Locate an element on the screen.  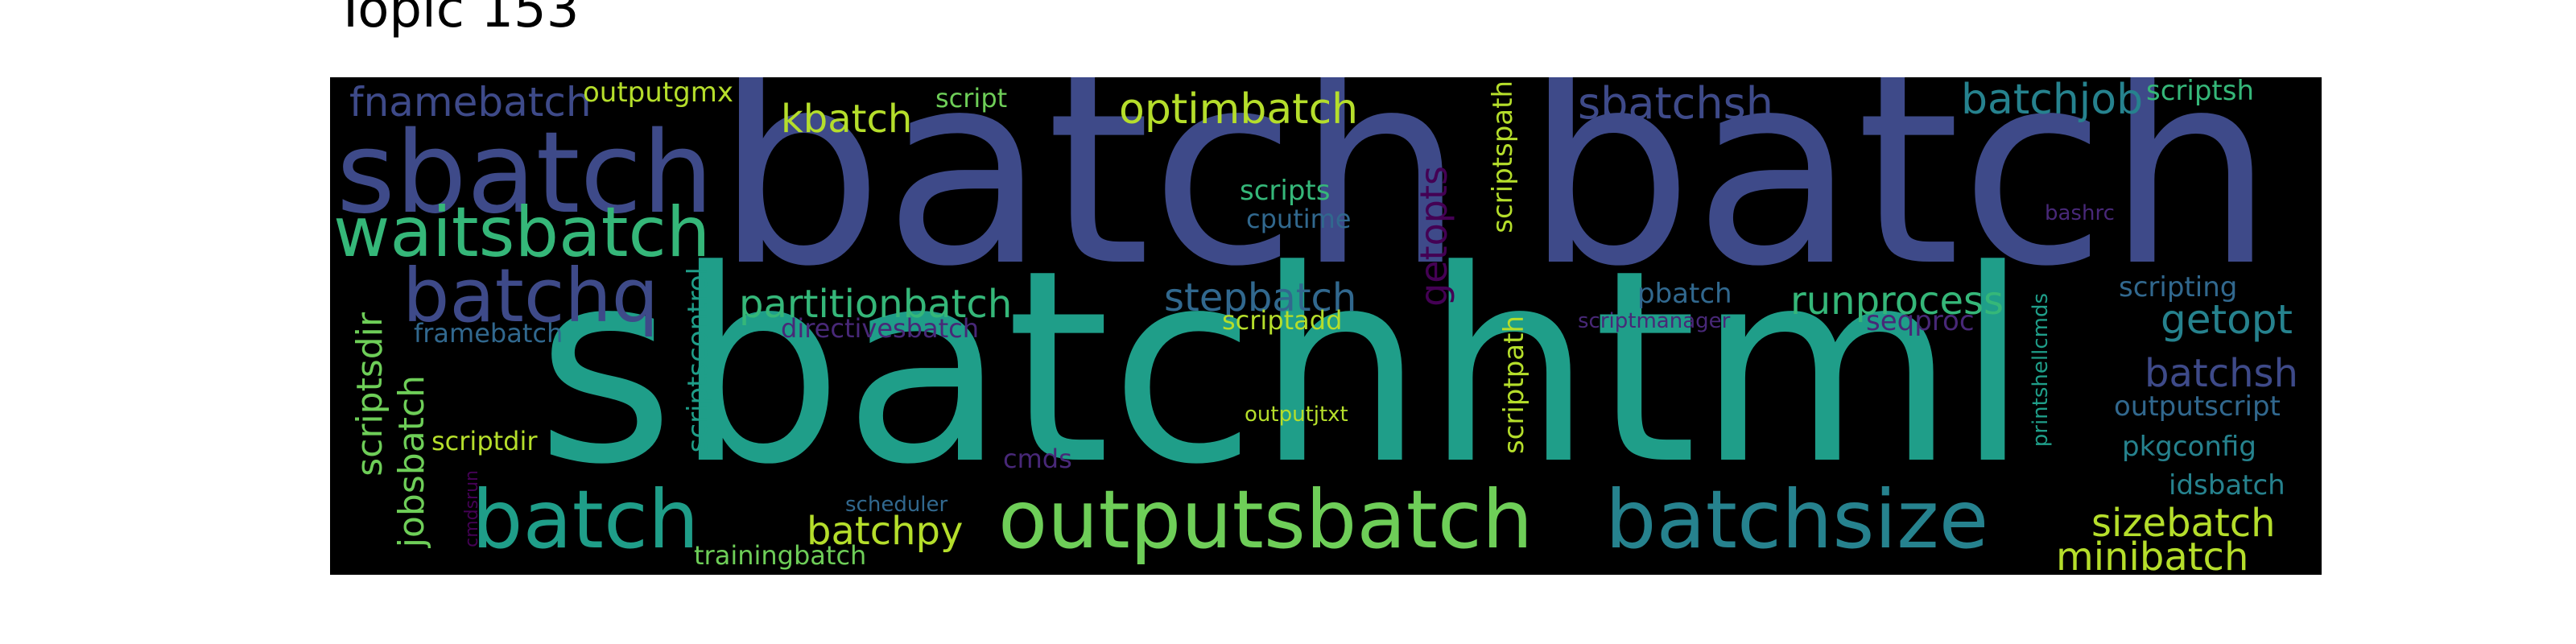
word-seqproc: seqproc is located at coordinates (1920, 321).